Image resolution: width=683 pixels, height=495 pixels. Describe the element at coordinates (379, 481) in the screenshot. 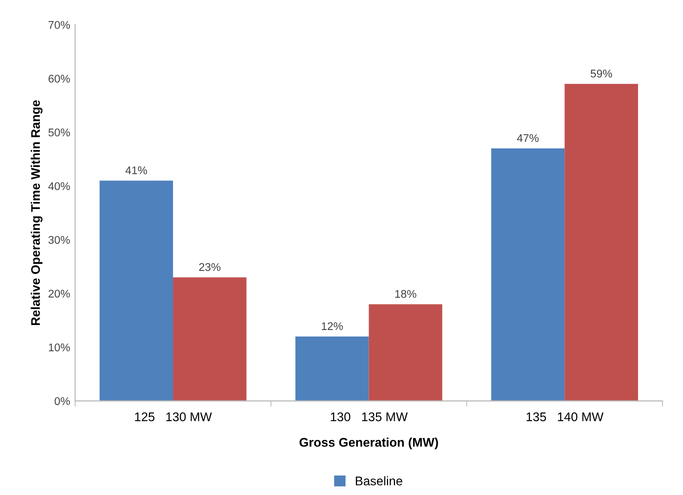

I see `legend-label: Baseline` at that location.